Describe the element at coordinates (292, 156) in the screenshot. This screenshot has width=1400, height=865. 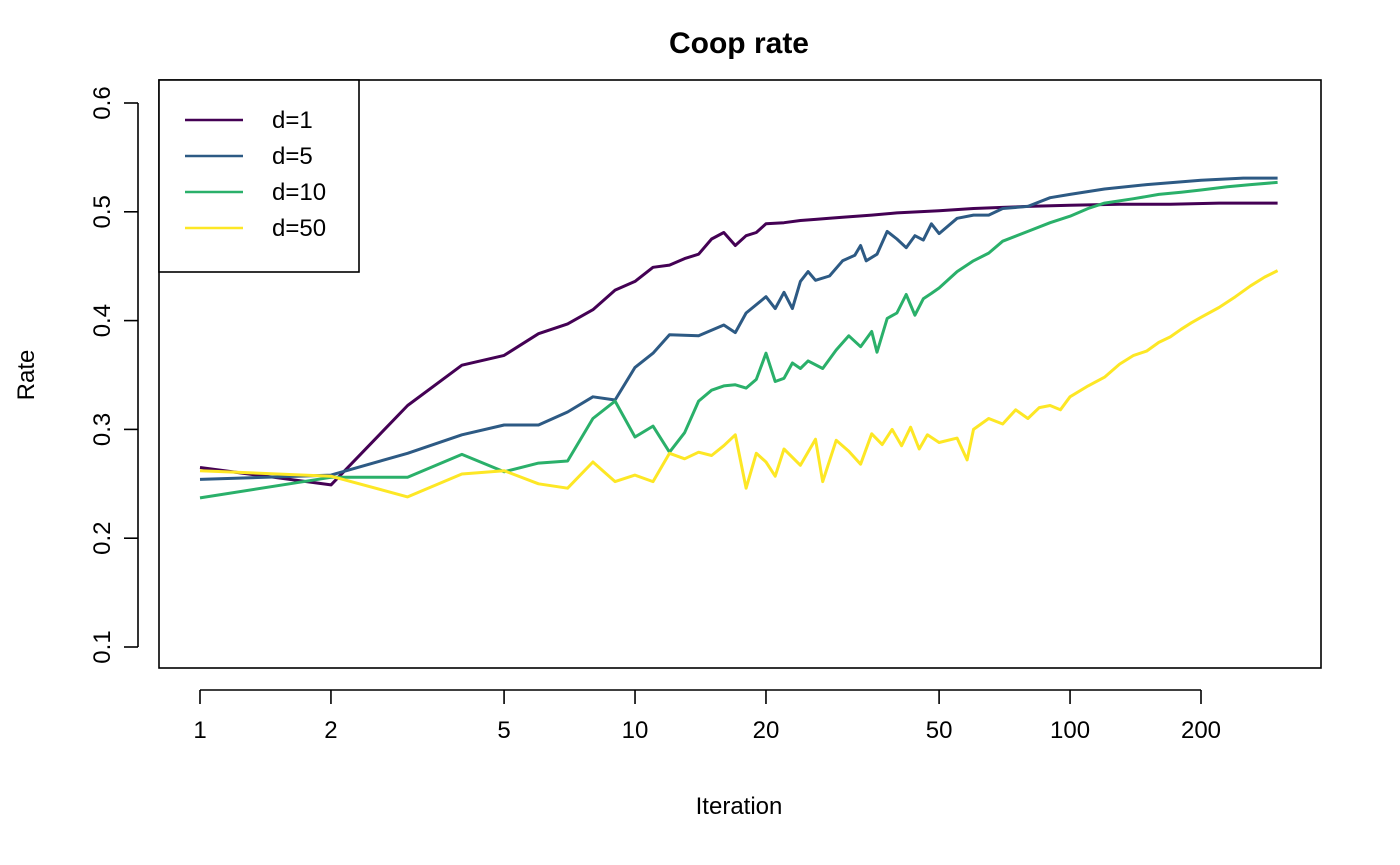
I see `legend-label: d=5` at that location.